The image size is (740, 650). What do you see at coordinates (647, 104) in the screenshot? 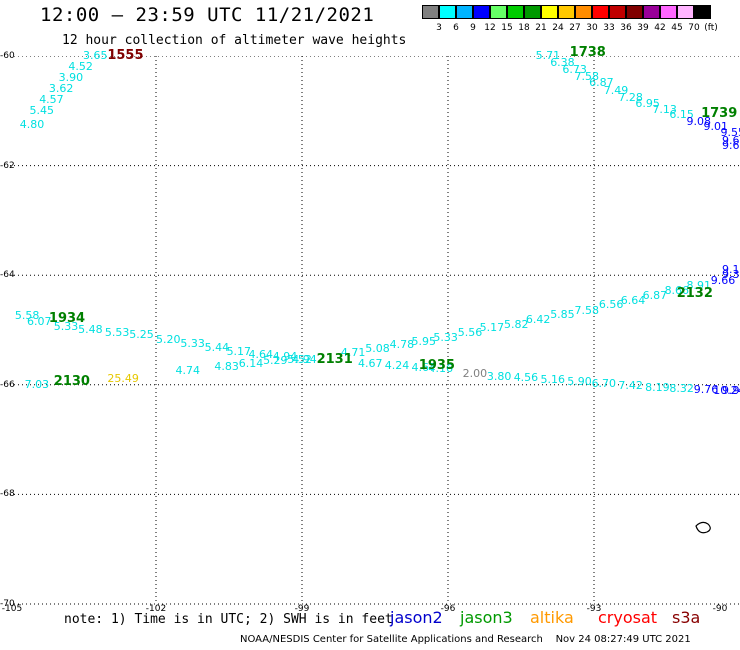
I see `wave-height-value: 6.95` at bounding box center [647, 104].